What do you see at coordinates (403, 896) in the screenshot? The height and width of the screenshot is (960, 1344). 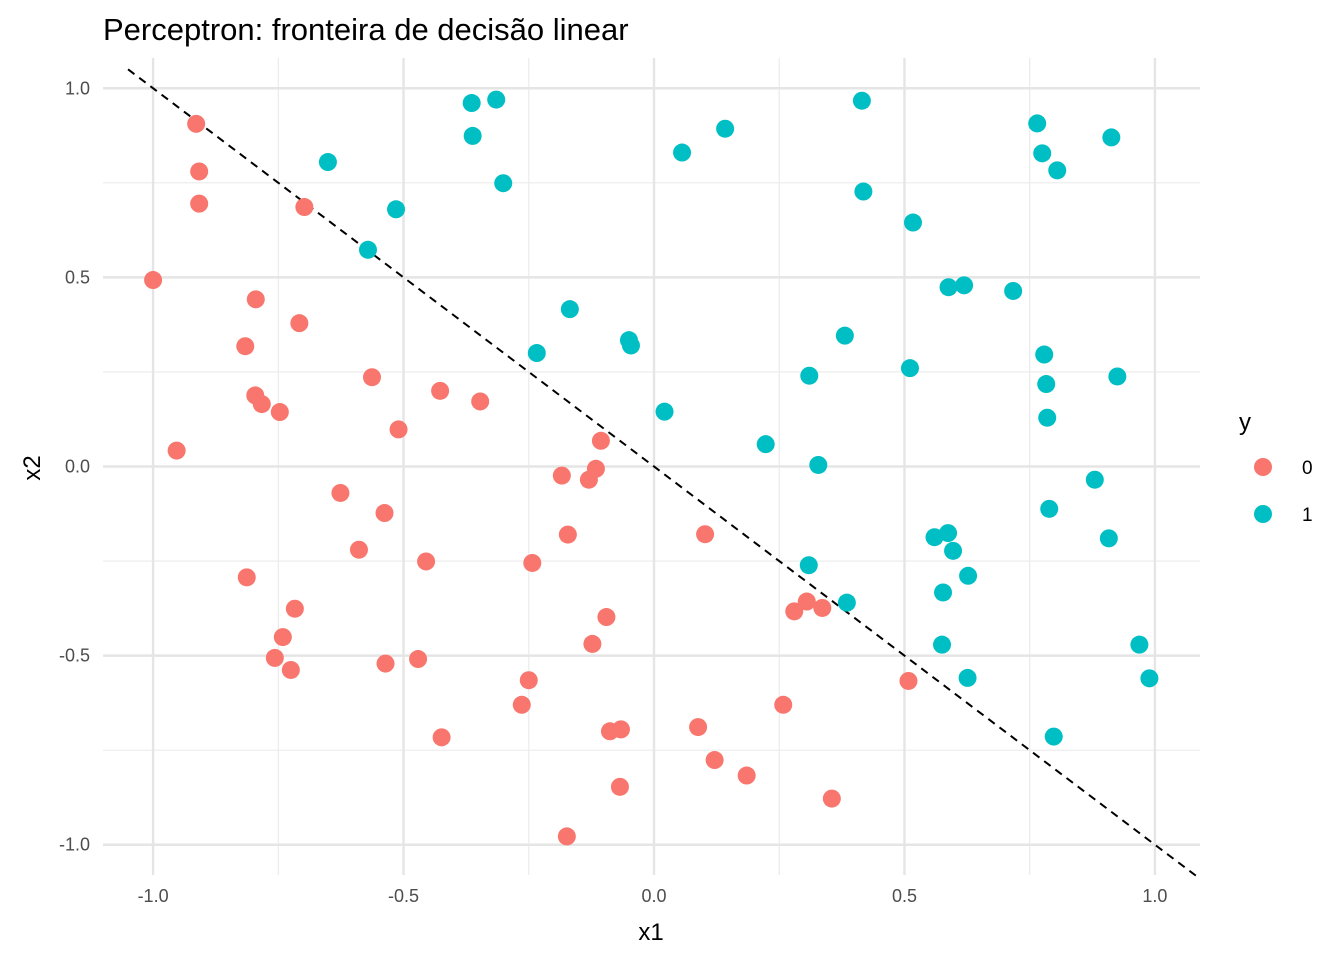 I see `x-tick-label: -0.5` at bounding box center [403, 896].